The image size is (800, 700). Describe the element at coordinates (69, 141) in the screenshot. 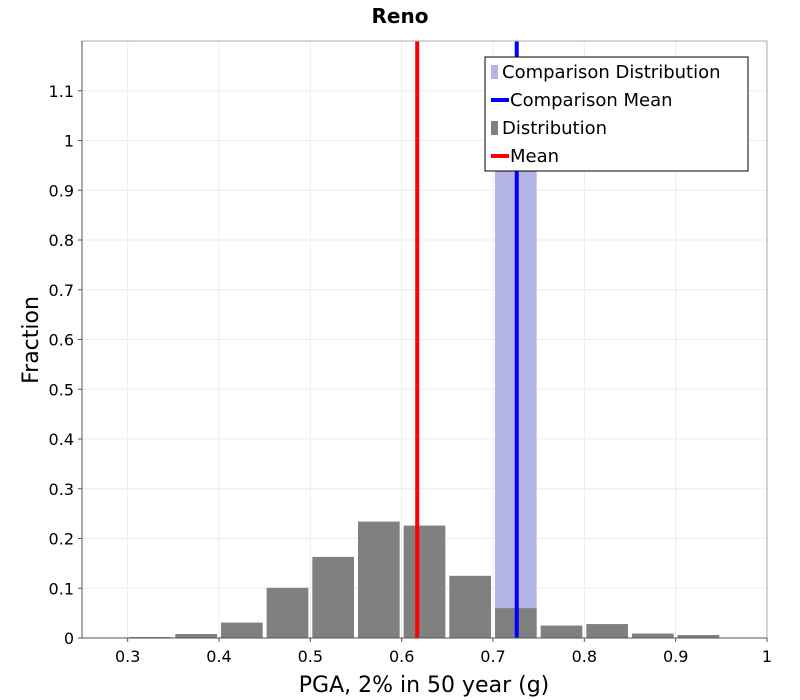

I see `y-tick-label: 1` at that location.